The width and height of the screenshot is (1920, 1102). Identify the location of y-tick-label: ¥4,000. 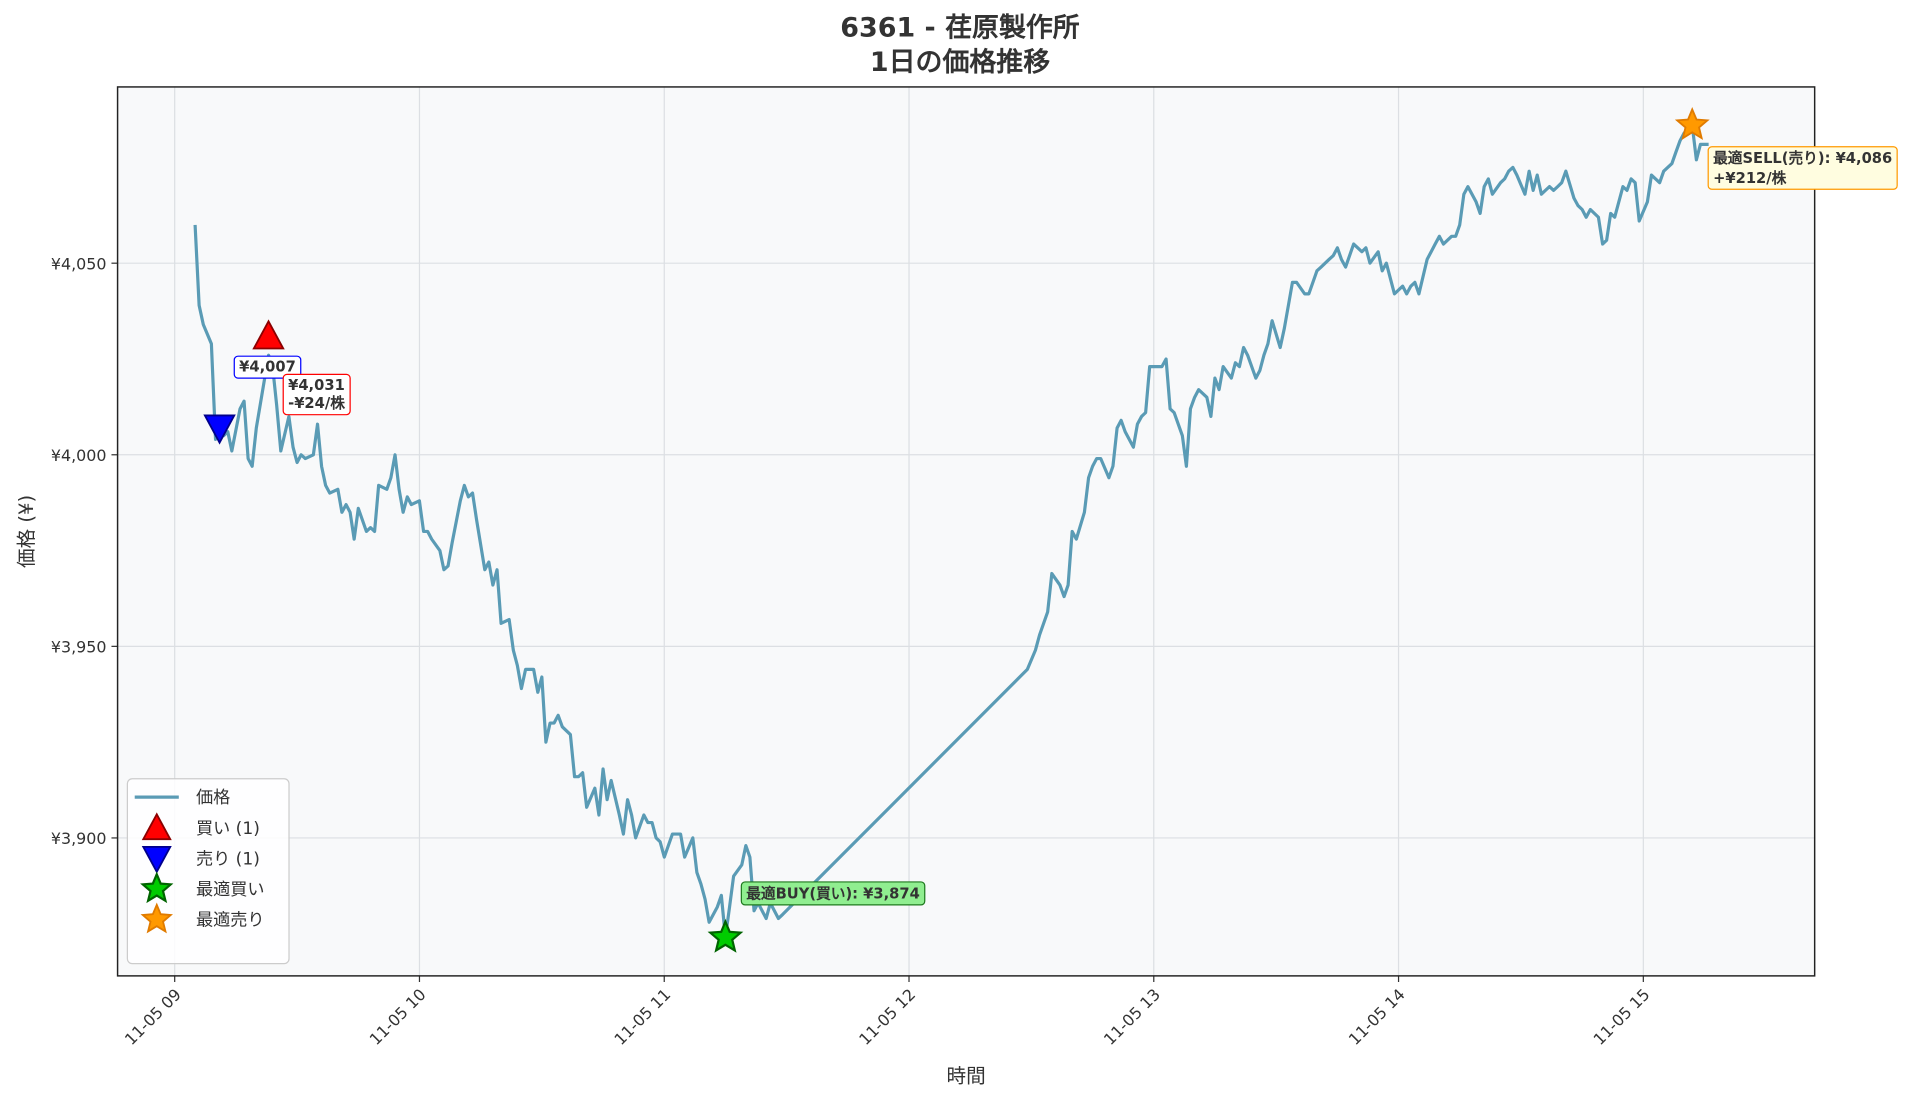
(79, 455).